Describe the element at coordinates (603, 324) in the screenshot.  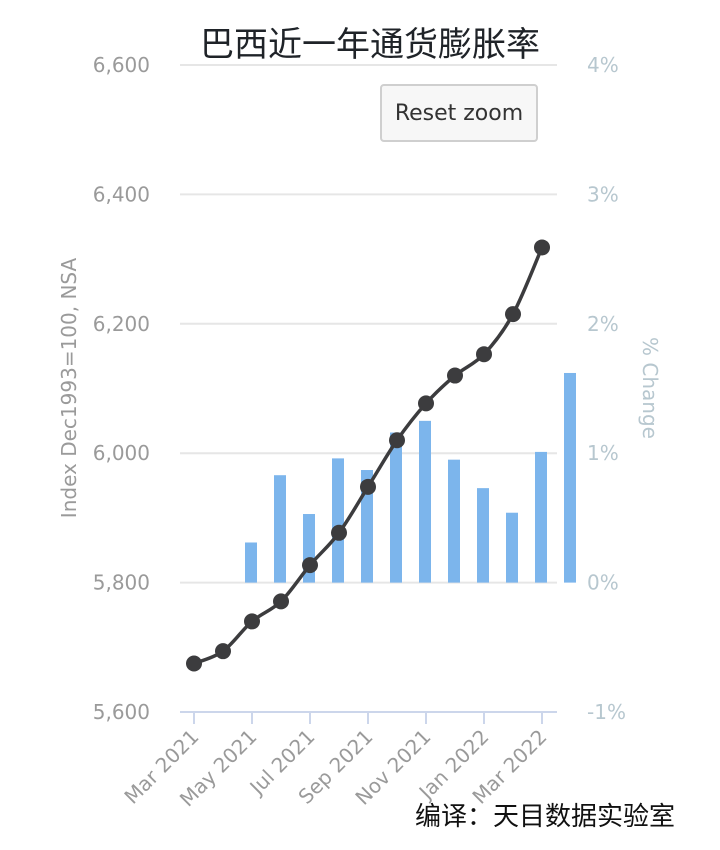
I see `y-right-tick-label: 2%` at that location.